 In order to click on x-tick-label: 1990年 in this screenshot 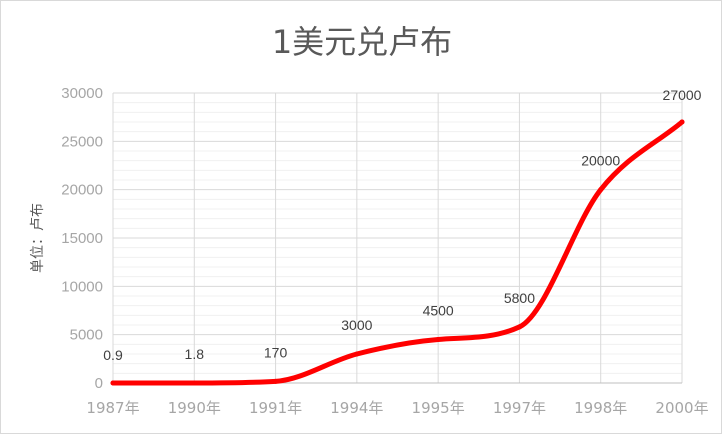, I will do `click(194, 408)`.